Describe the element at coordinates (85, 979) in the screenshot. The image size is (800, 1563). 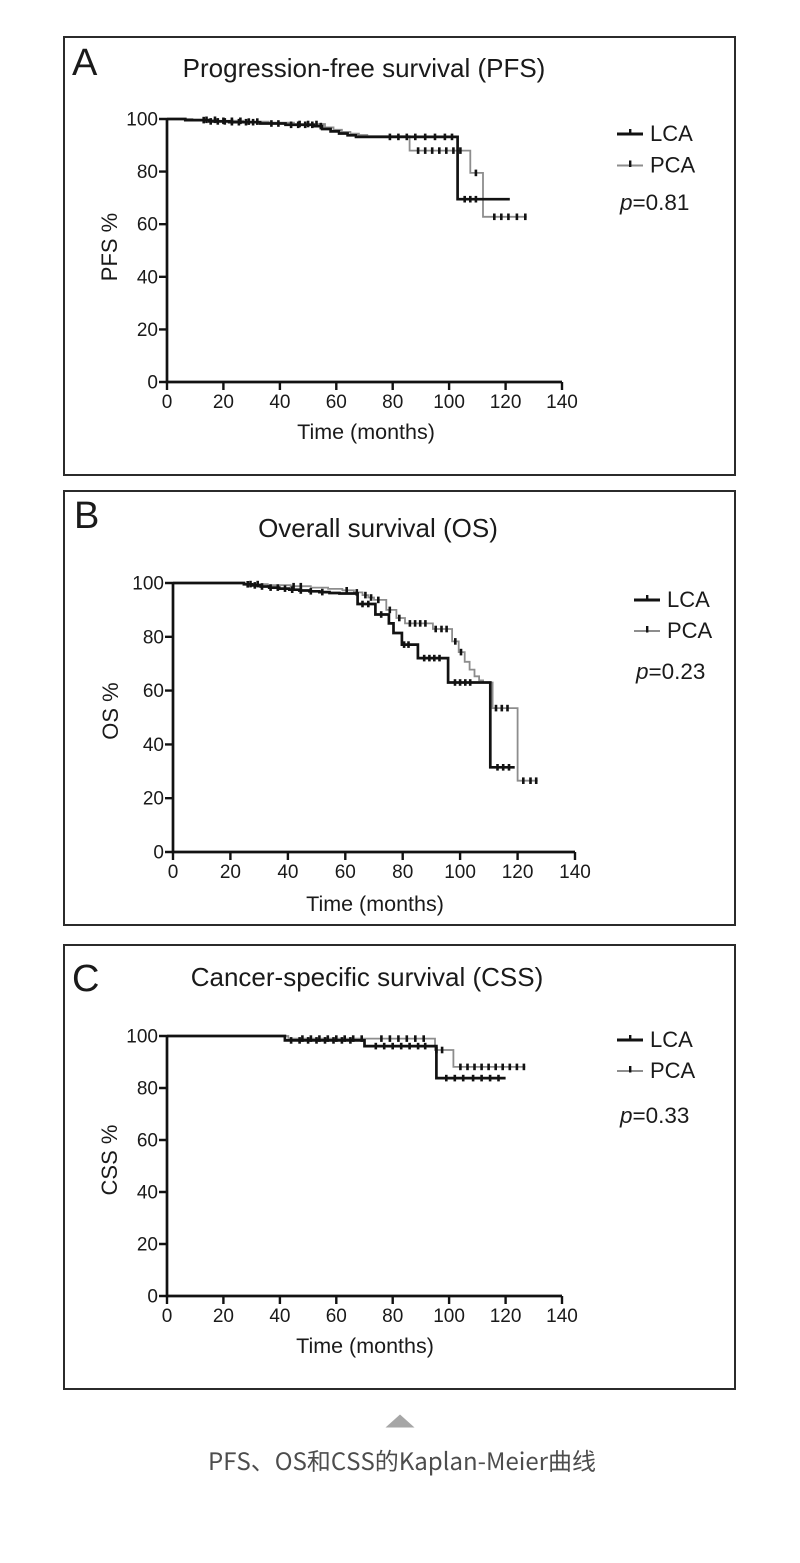
I see `svg-text: C` at that location.